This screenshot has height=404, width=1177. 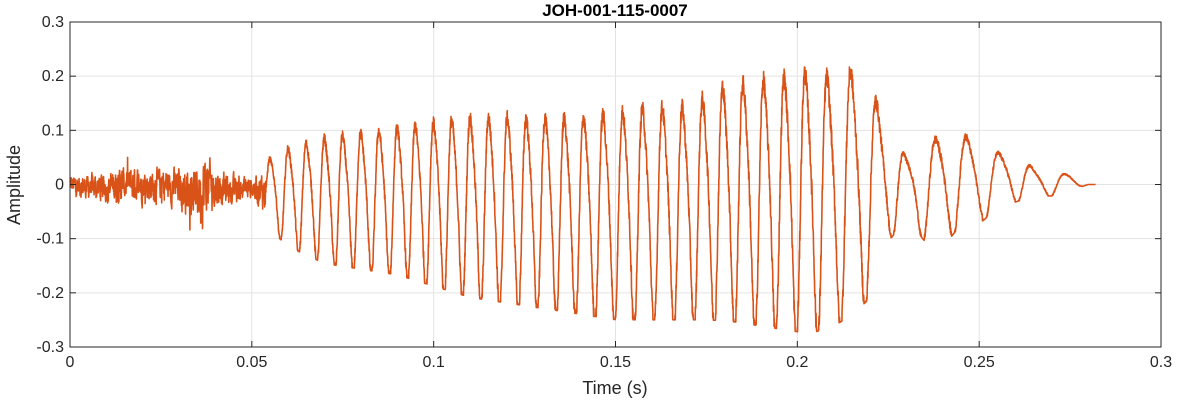 What do you see at coordinates (979, 362) in the screenshot?
I see `x-tick-label: 0.25` at bounding box center [979, 362].